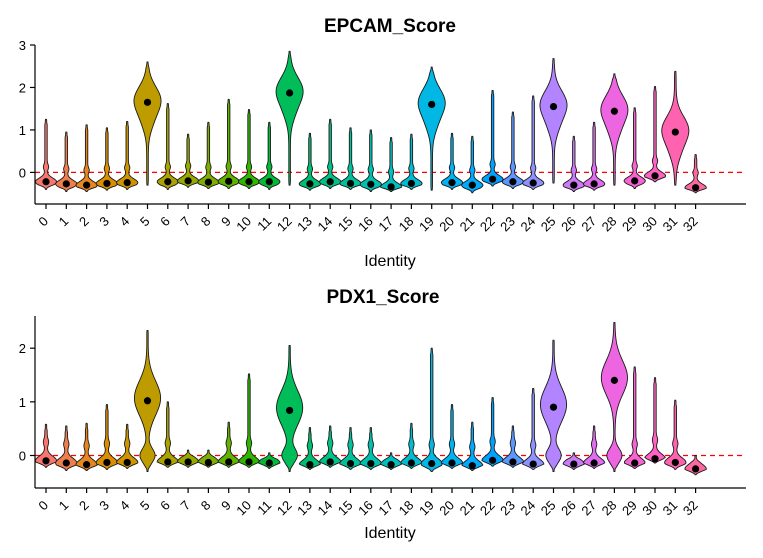  I want to click on y-tick-label: 0, so click(22, 455).